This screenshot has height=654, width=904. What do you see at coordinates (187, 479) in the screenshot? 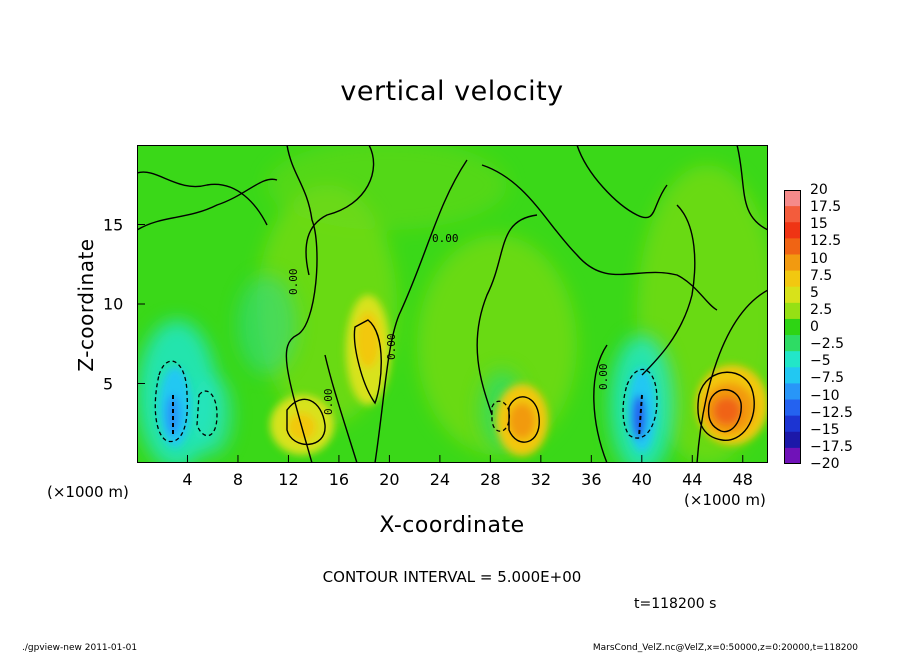
I see `x-tick-label: 4` at bounding box center [187, 479].